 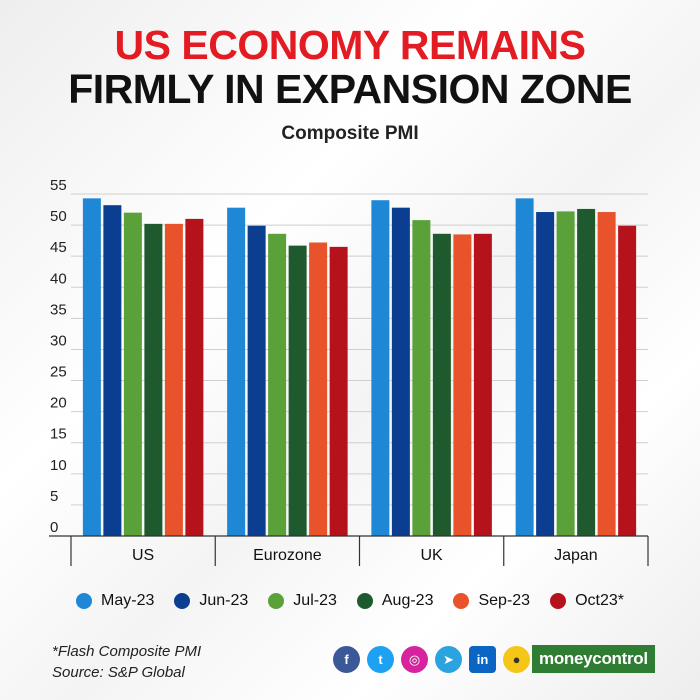 What do you see at coordinates (58, 403) in the screenshot?
I see `y-tick-label: 20` at bounding box center [58, 403].